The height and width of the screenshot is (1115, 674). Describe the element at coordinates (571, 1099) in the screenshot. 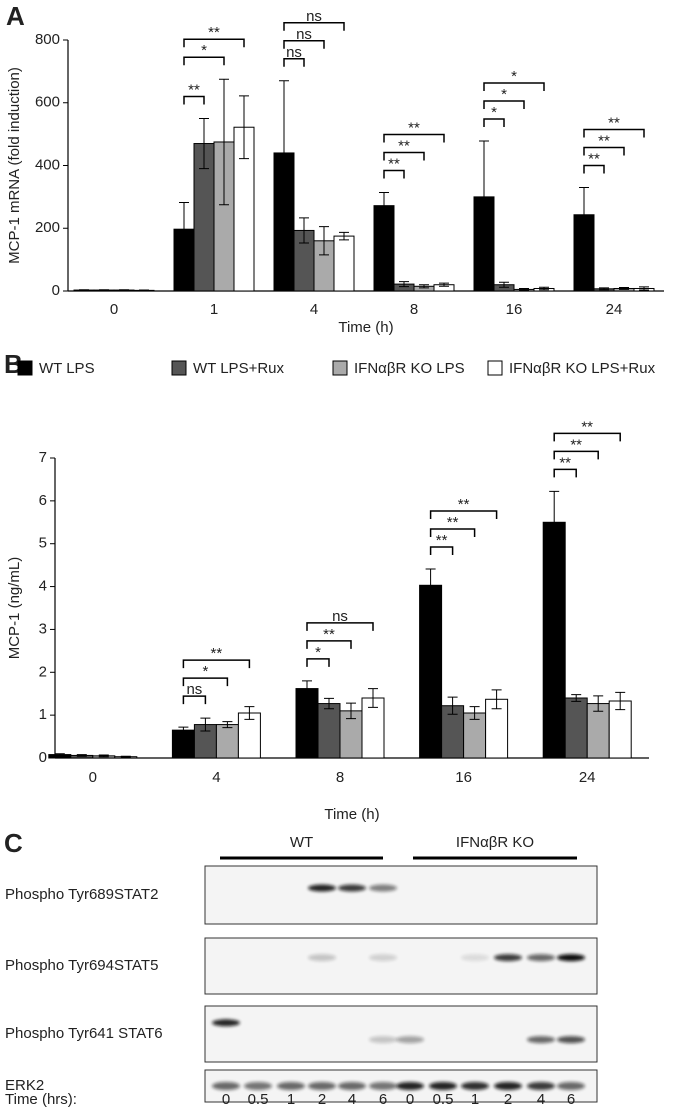

I see `time-value: 6` at that location.